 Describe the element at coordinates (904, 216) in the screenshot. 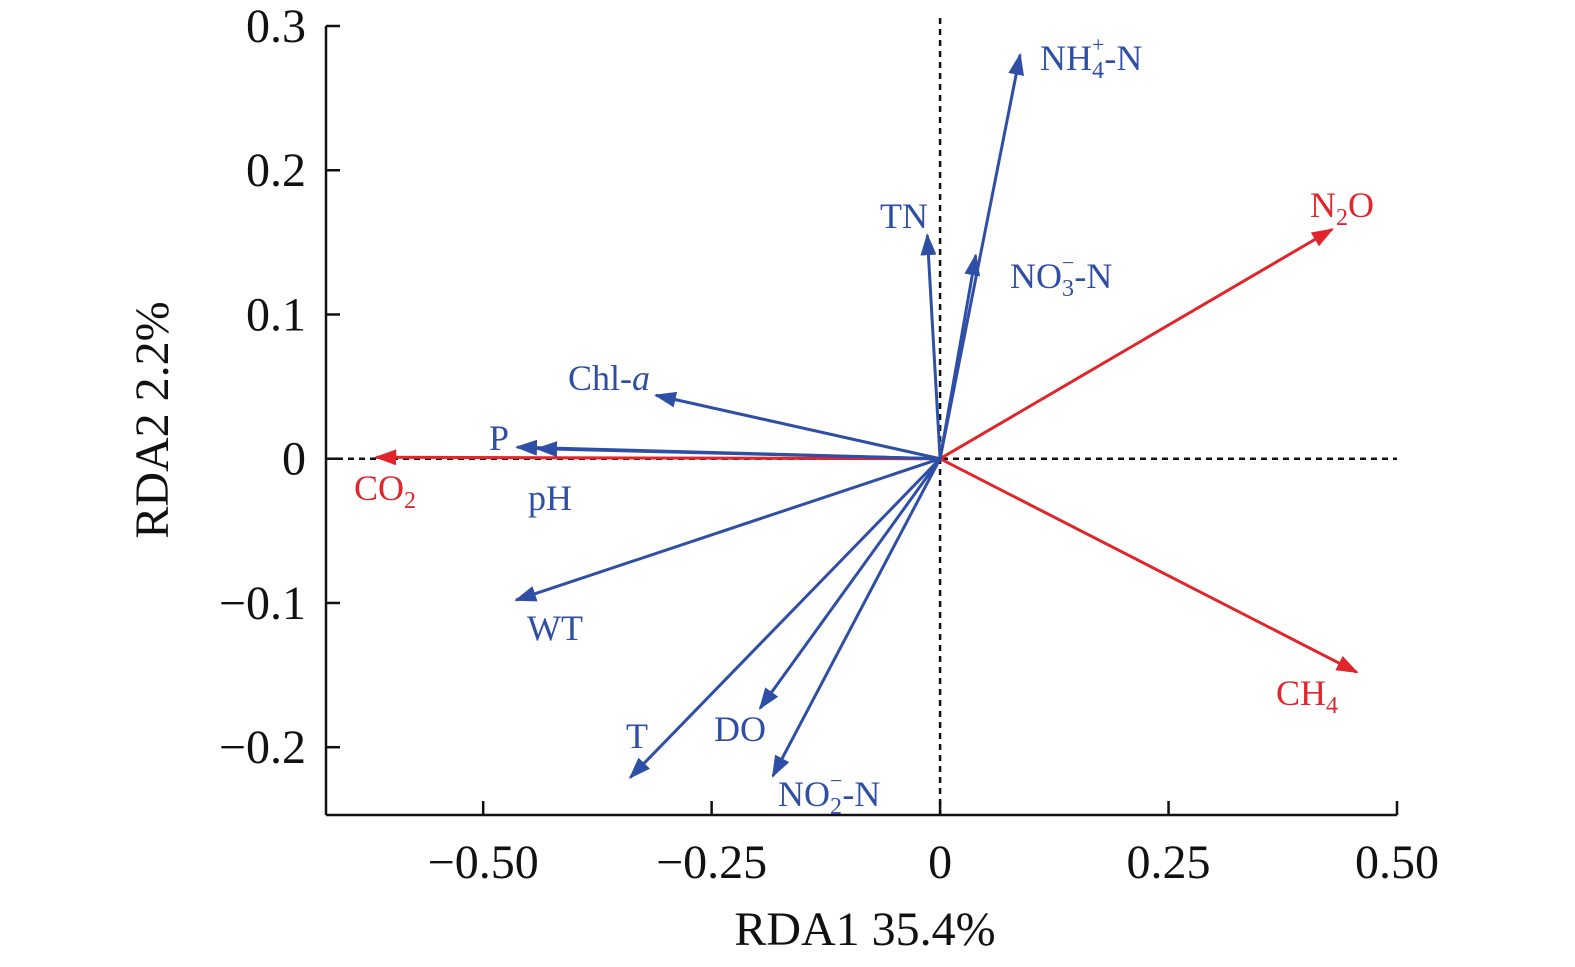

I see `vector-label-tn: TN` at that location.